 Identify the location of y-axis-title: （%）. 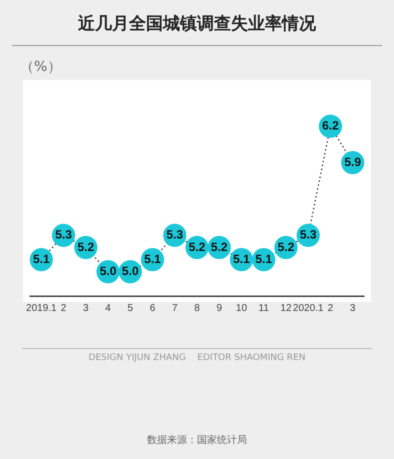
(41, 67).